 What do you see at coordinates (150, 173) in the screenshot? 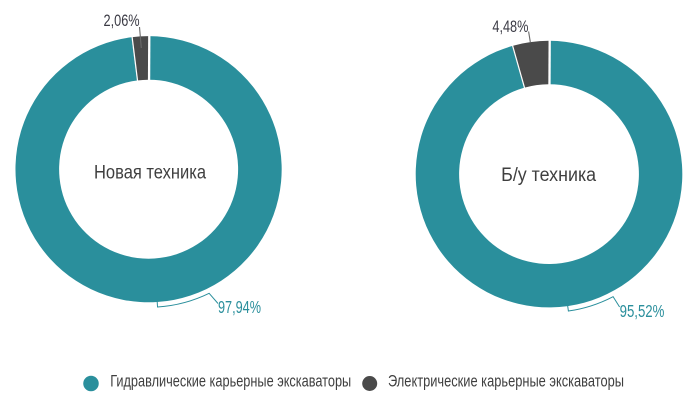
I see `svg-text: Новая техника` at bounding box center [150, 173].